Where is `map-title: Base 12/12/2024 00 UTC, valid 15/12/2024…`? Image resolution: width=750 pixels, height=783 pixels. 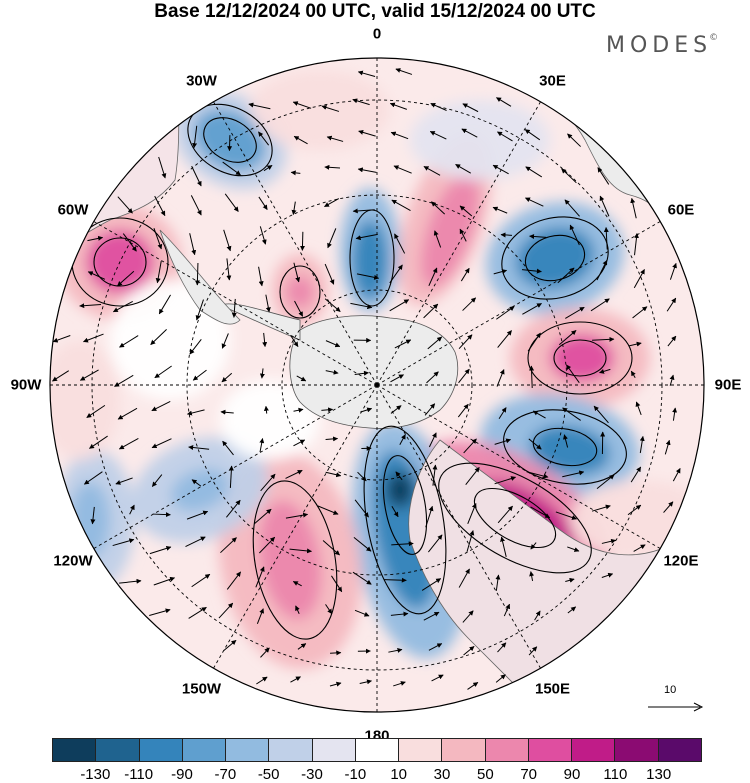
map-title: Base 12/12/2024 00 UTC, valid 15/12/2024… is located at coordinates (375, 11).